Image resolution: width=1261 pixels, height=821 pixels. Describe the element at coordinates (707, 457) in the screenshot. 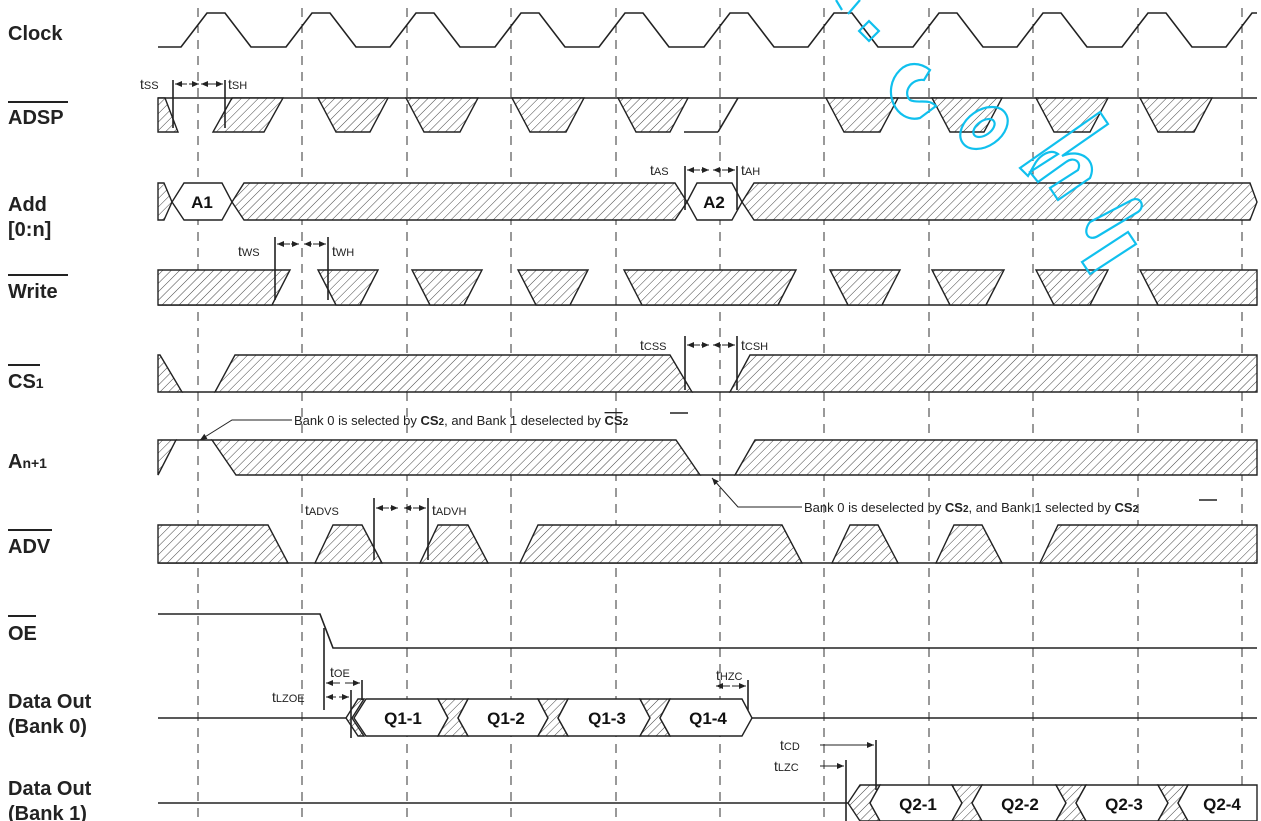

I see `an1-waveform` at that location.